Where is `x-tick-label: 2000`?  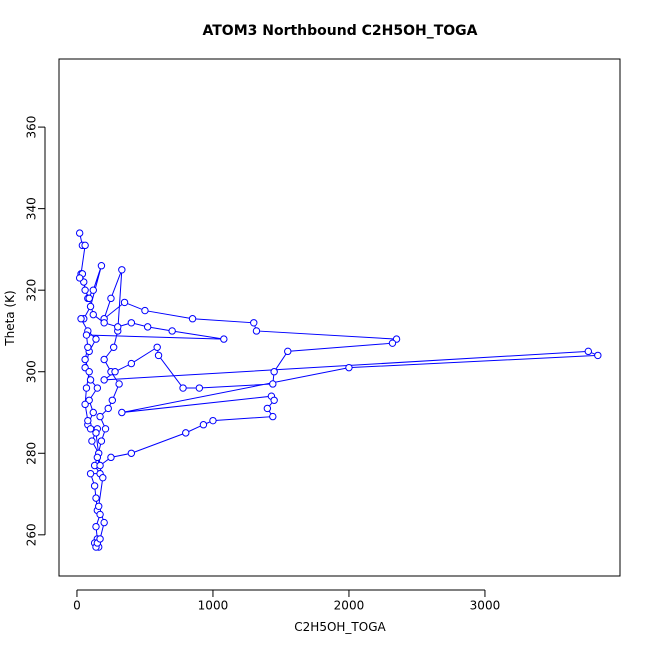
x-tick-label: 2000 is located at coordinates (349, 606).